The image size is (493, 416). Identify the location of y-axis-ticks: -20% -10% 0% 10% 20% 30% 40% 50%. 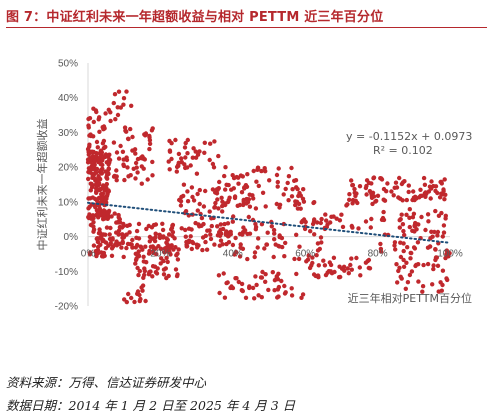
(66, 186).